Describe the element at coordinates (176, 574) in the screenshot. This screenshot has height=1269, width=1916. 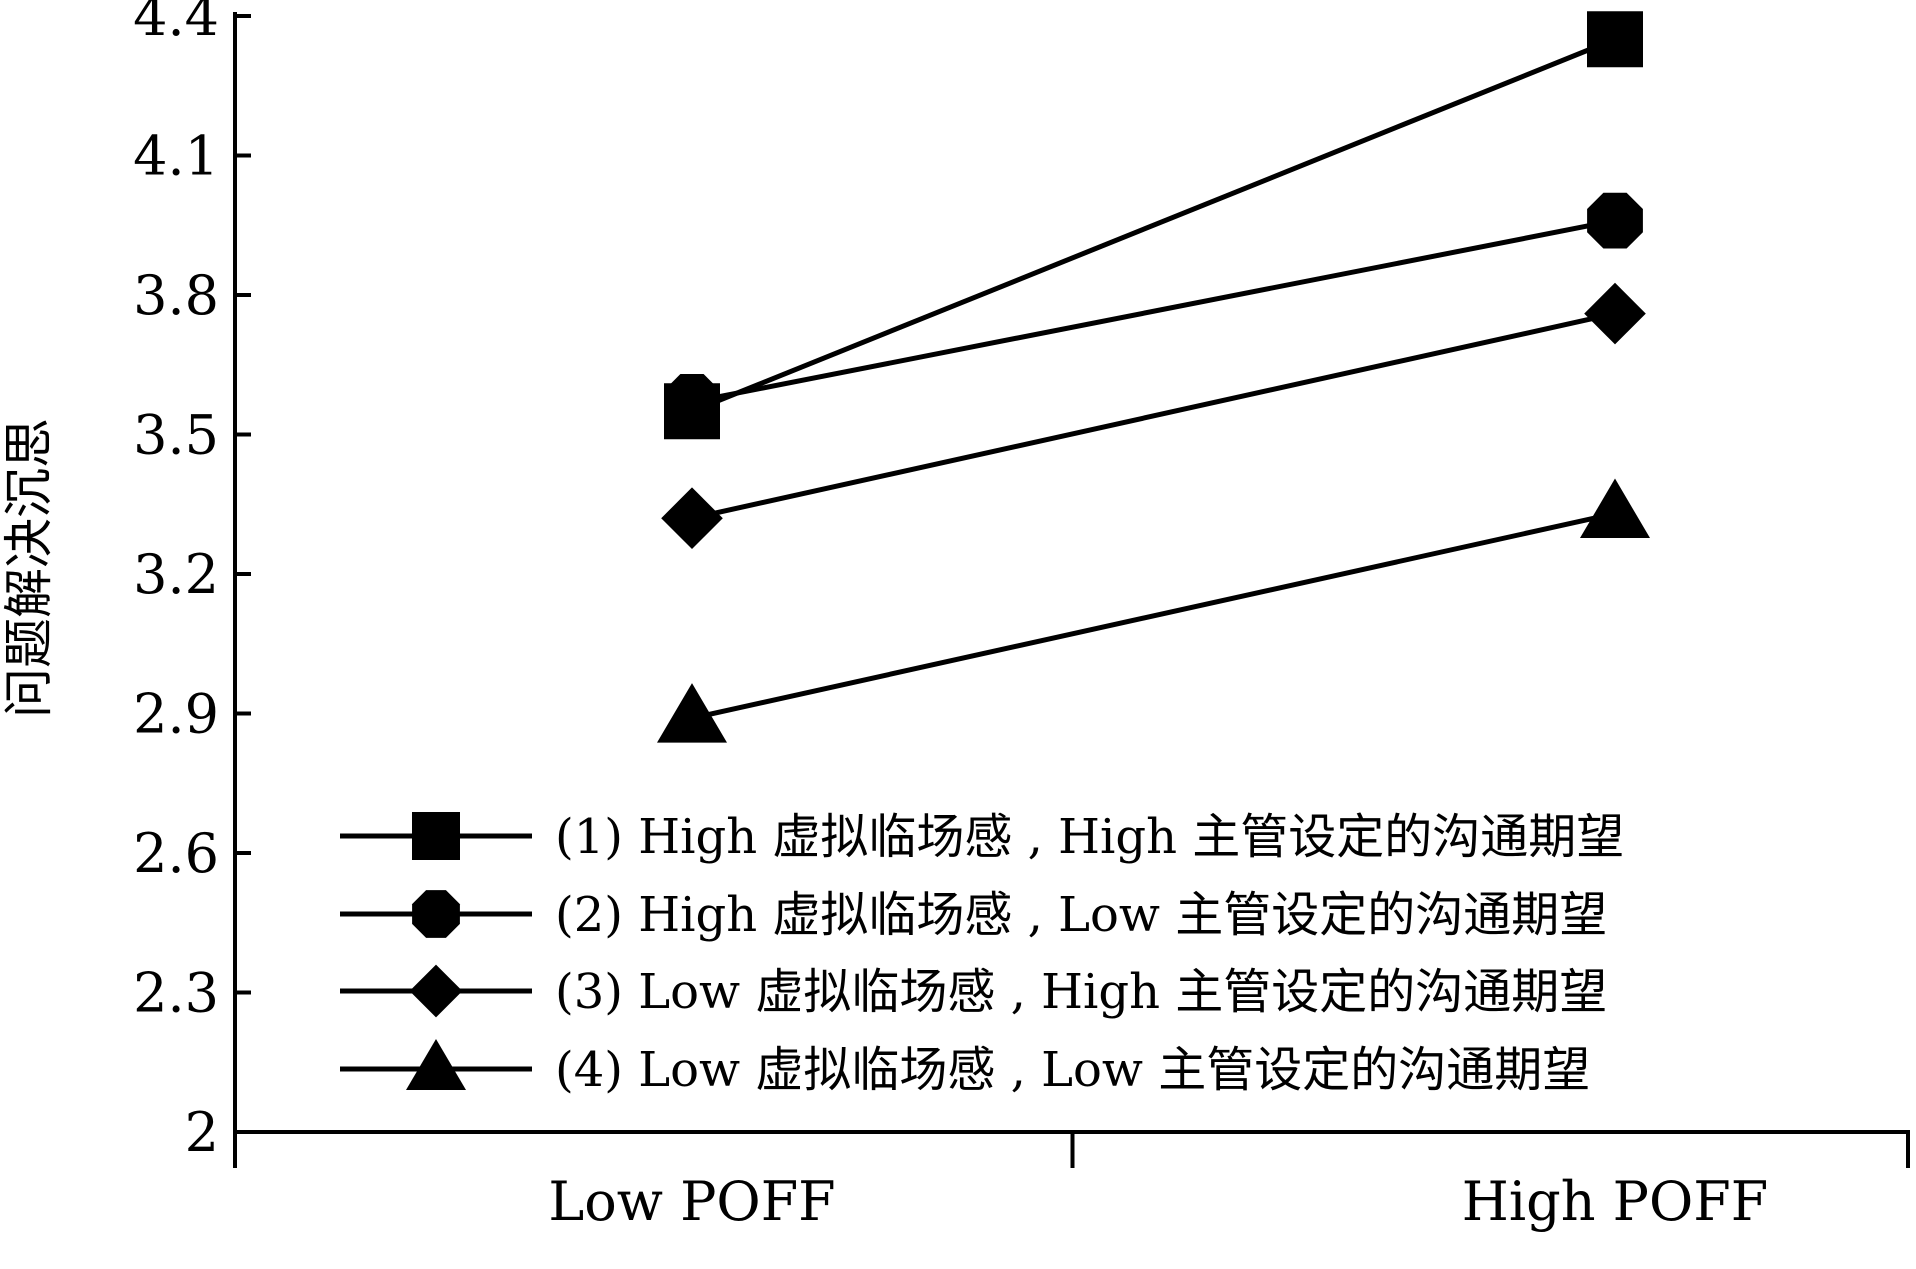
I see `y-tick-label: 3.2` at that location.